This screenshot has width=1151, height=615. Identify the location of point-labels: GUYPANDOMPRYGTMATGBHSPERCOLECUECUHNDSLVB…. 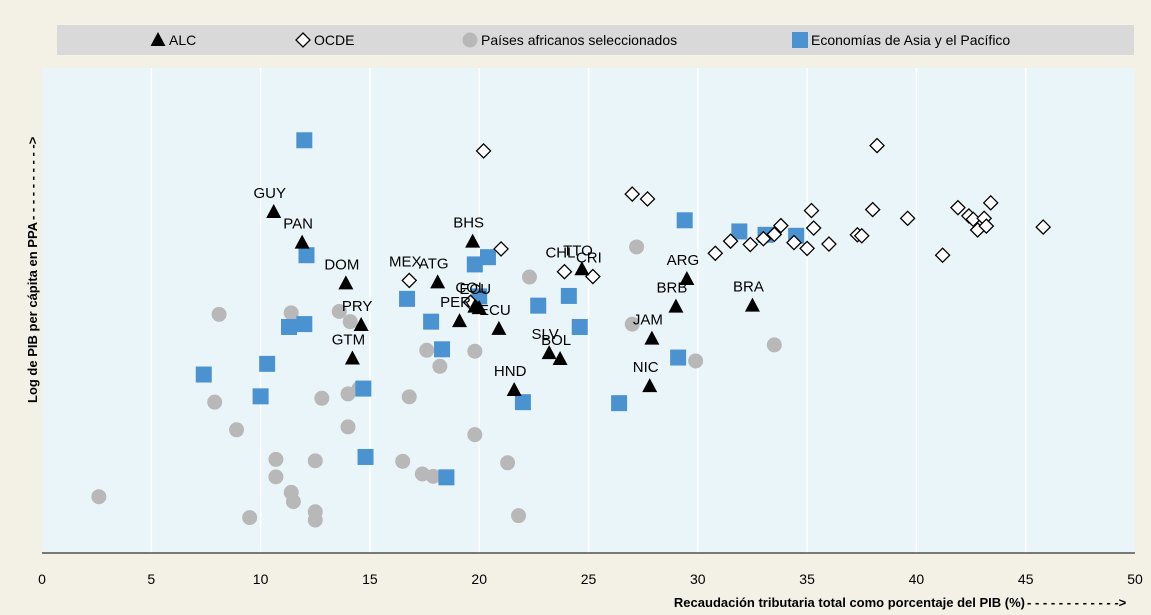
(508, 282).